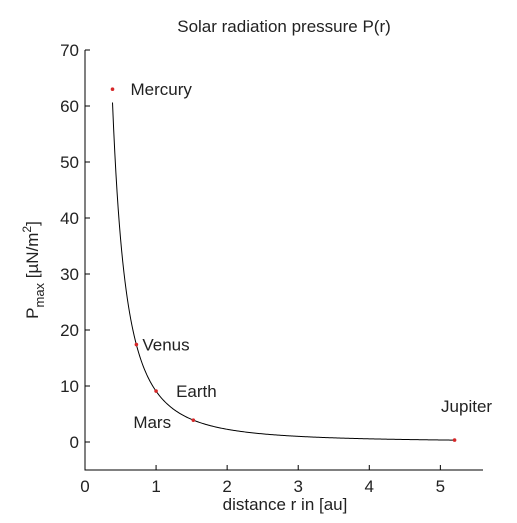 This screenshot has height=523, width=517. What do you see at coordinates (32, 223) in the screenshot?
I see `y-axis-label-suffix: ]` at bounding box center [32, 223].